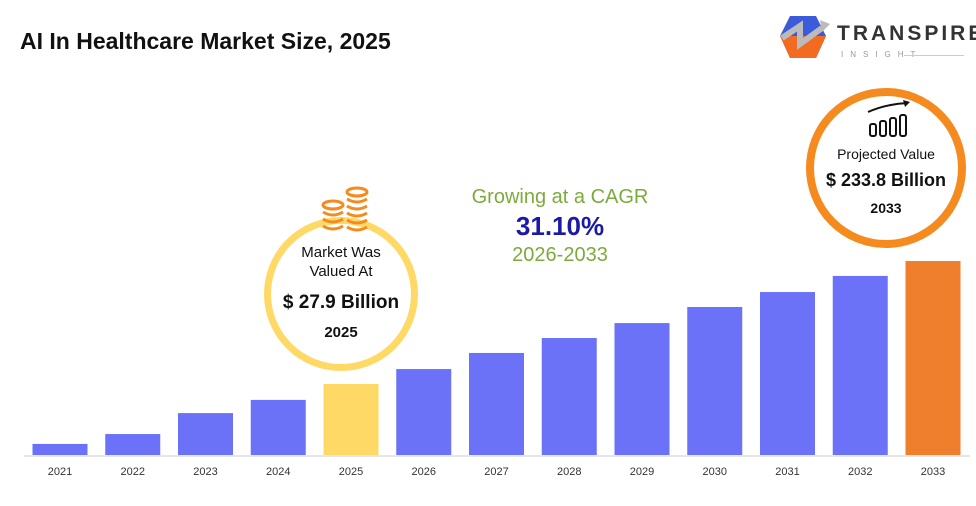 The width and height of the screenshot is (976, 506). What do you see at coordinates (351, 472) in the screenshot?
I see `x-tick-label: 2025` at bounding box center [351, 472].